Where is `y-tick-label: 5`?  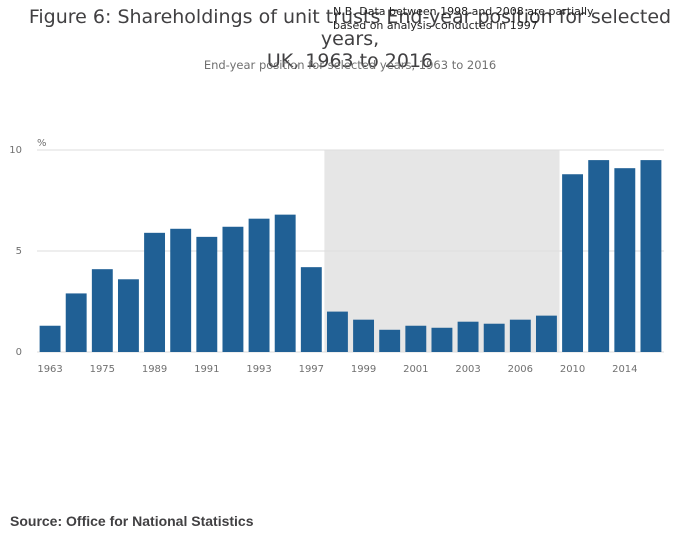 y-tick-label: 5 is located at coordinates (19, 251).